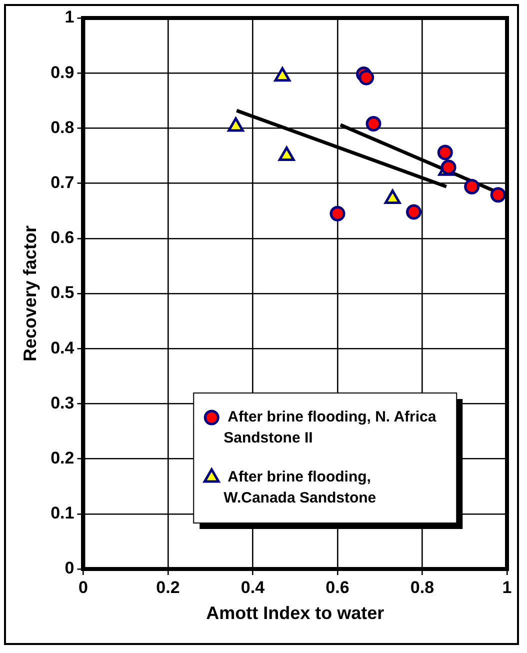 Image resolution: width=527 pixels, height=653 pixels. I want to click on y-tick-label: 0.6, so click(62, 238).